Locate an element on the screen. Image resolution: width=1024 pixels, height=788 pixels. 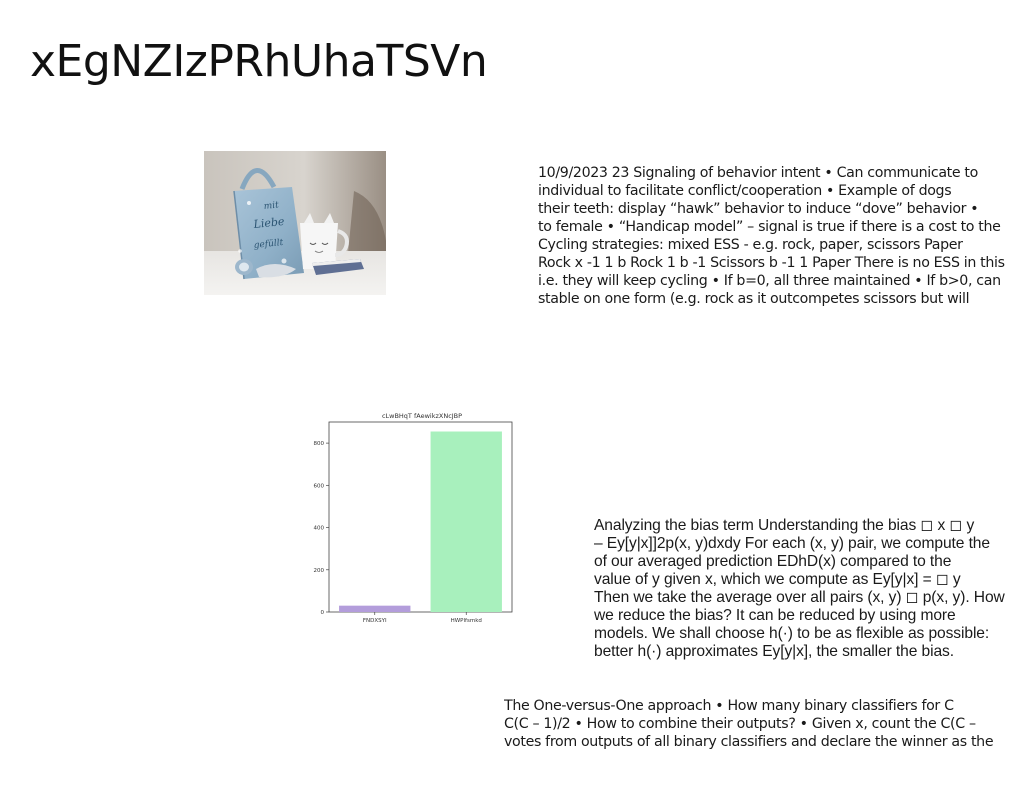
y-tick-label: 800 is located at coordinates (319, 444).